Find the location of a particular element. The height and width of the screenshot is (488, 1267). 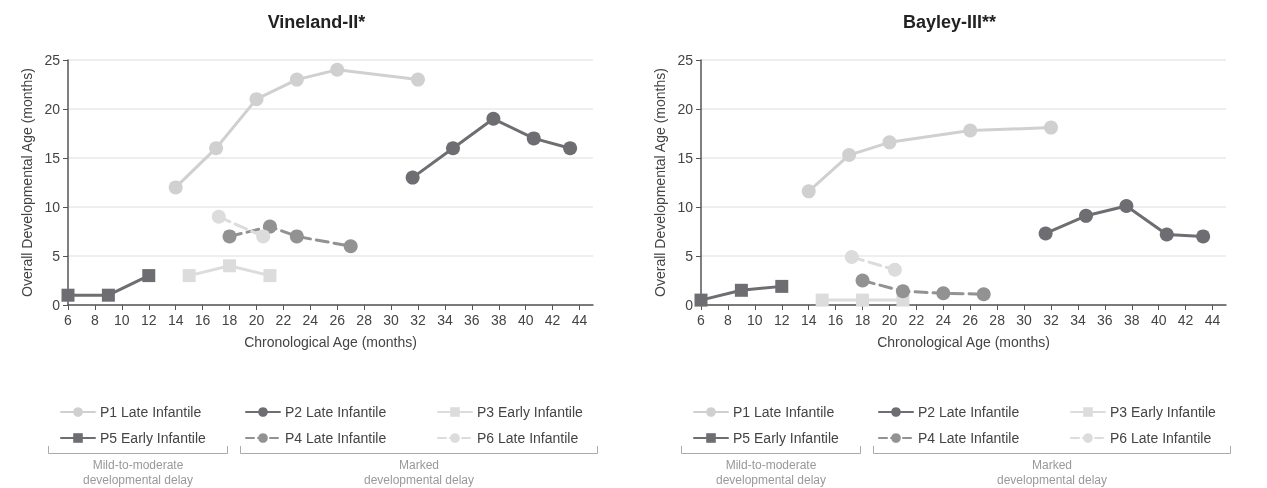

text: Mild-to-moderate developmental delay is located at coordinates (771, 473).